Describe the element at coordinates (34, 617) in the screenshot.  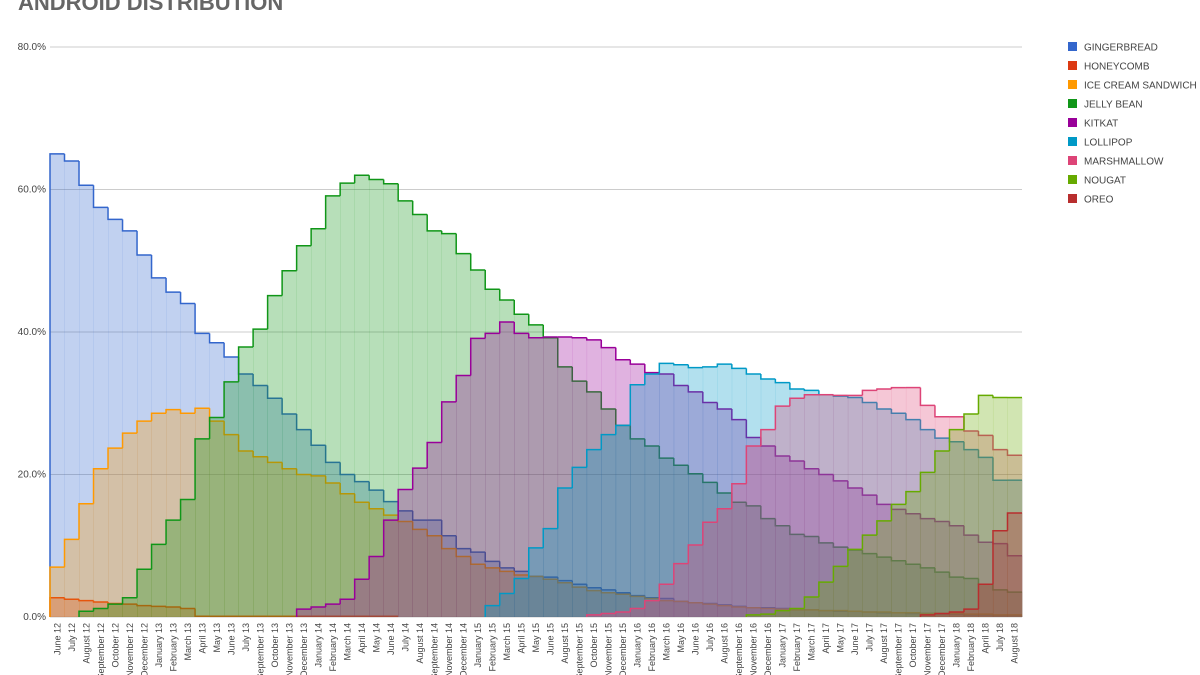
I see `y-tick-label: 0.0%` at that location.